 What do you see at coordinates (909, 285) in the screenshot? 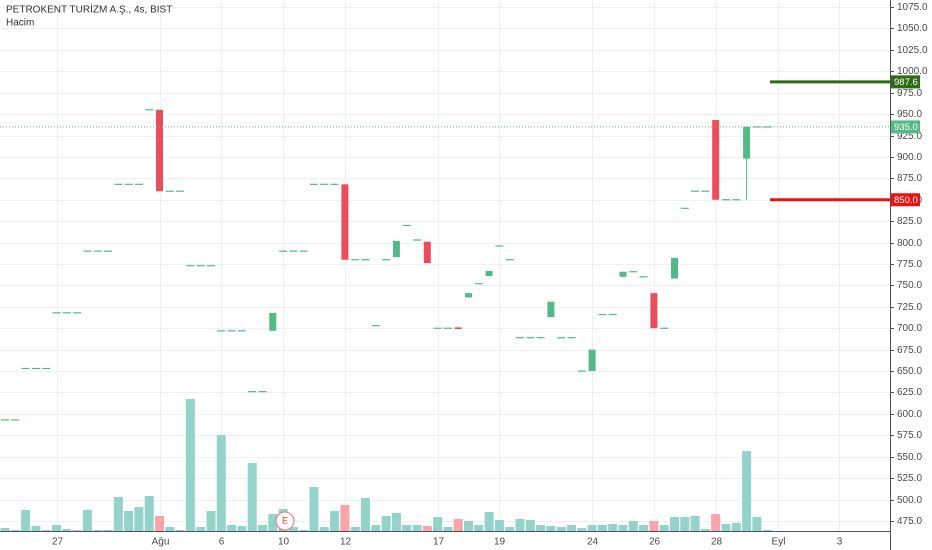
I see `y-tick-label: 750.0` at bounding box center [909, 285].